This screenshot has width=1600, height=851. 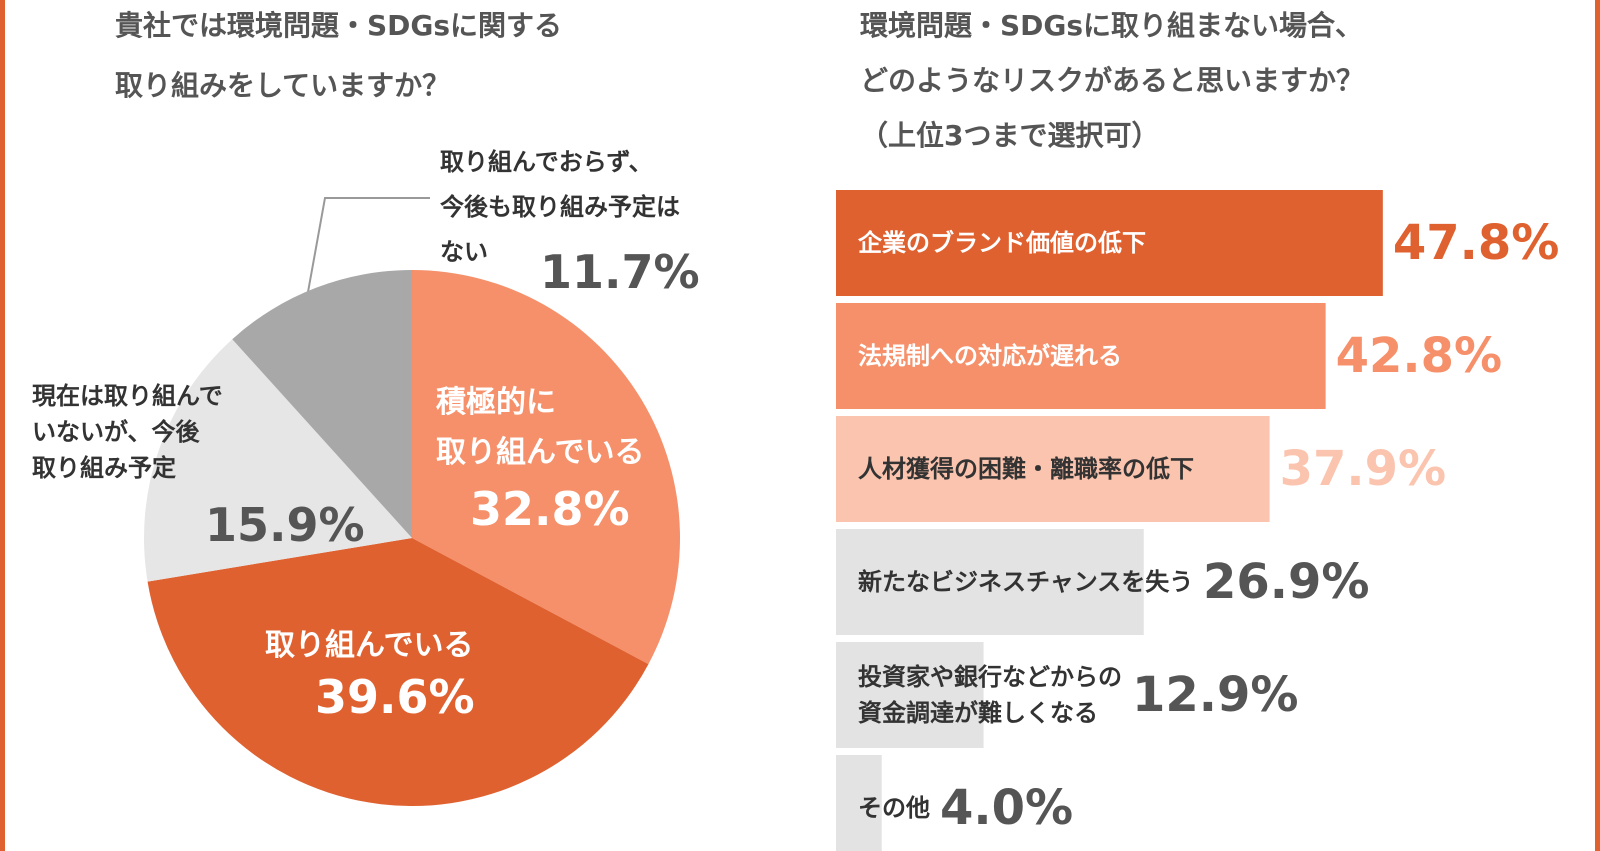 What do you see at coordinates (560, 207) in the screenshot?
I see `slice-label: 取り組んでおらず、 今後も取り組み予定は ない` at bounding box center [560, 207].